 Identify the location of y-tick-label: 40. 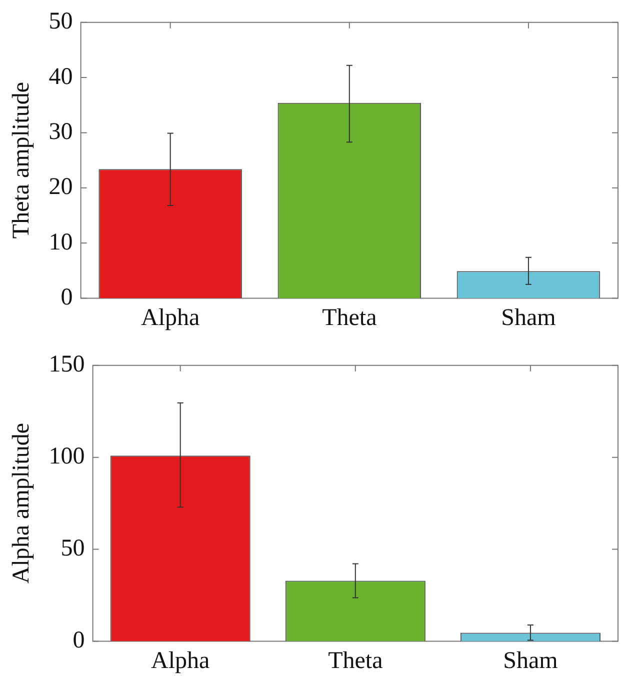
(60, 77).